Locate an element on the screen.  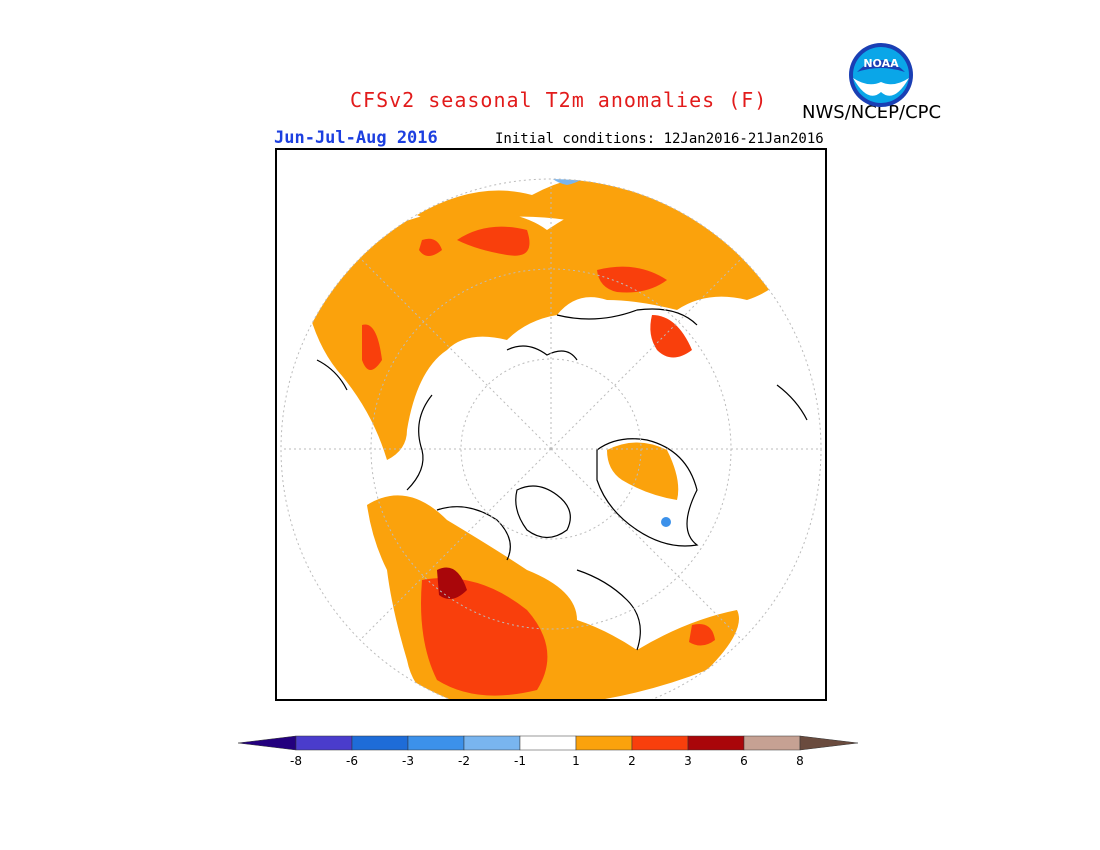
legend-tick-label: -1 is located at coordinates (520, 761).